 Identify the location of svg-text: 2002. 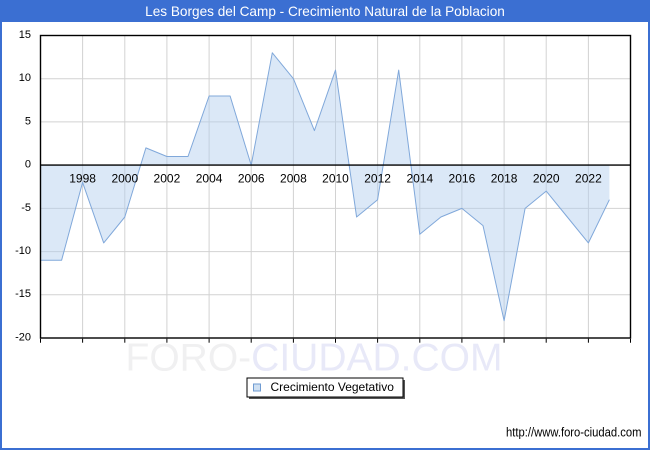
(167, 179).